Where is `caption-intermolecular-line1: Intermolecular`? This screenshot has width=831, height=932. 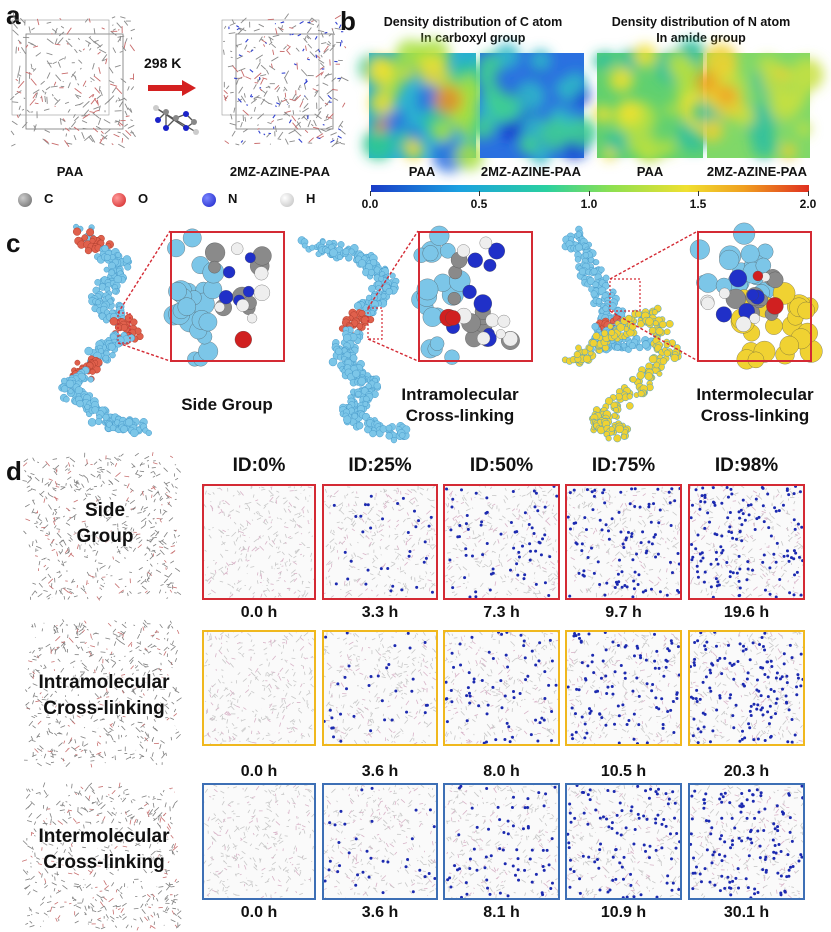
caption-intermolecular-line1: Intermolecular is located at coordinates (755, 394).